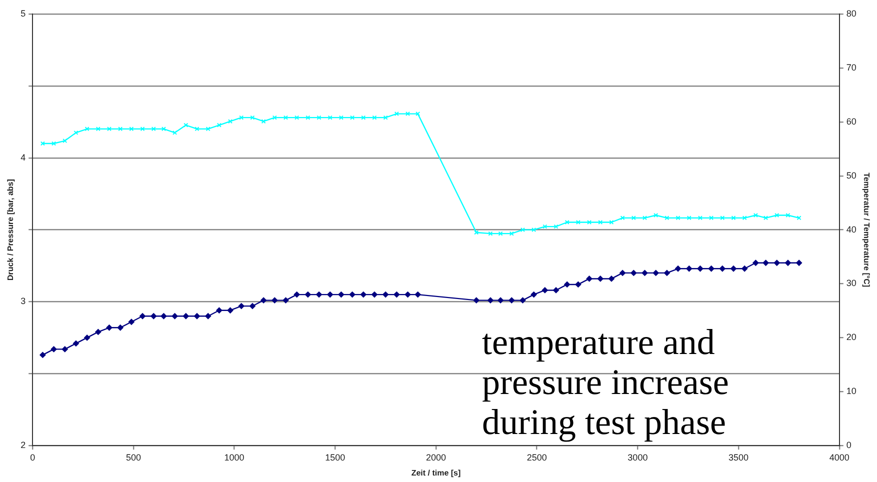  What do you see at coordinates (851, 67) in the screenshot?
I see `y2-tick-label: 70` at bounding box center [851, 67].